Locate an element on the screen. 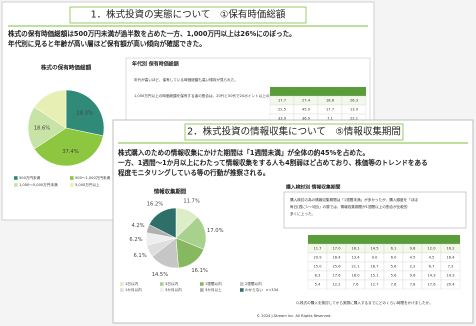 This screenshot has height=326, width=476. legend-label: 3か月以上 is located at coordinates (213, 289).